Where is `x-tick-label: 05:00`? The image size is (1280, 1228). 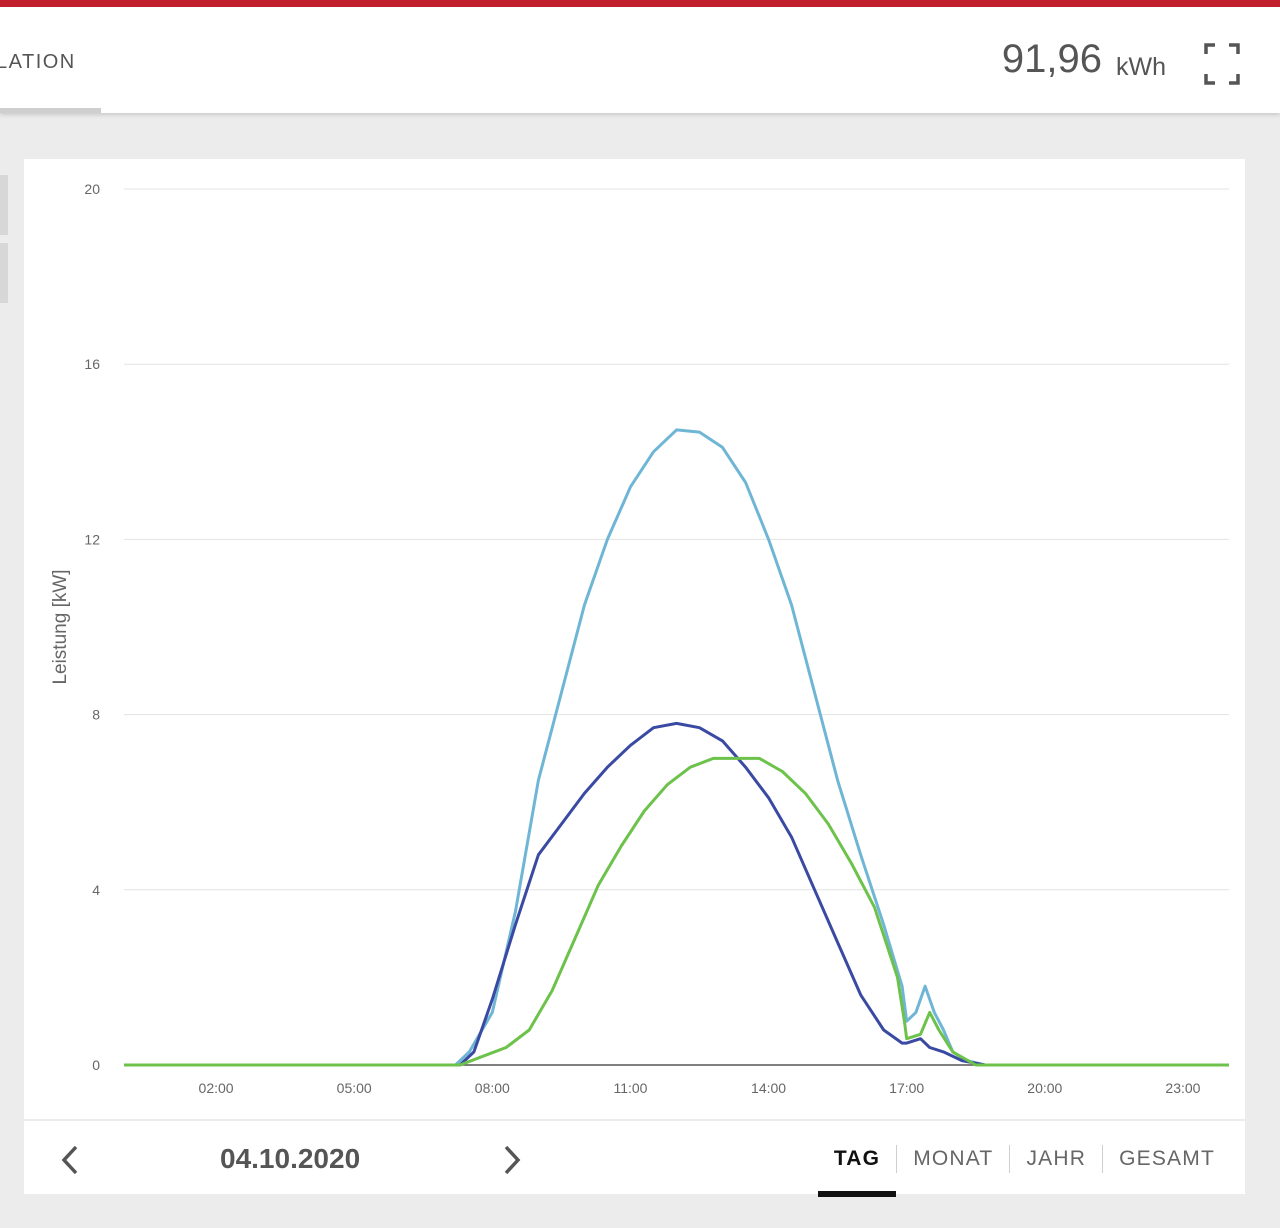 x-tick-label: 05:00 is located at coordinates (354, 1088).